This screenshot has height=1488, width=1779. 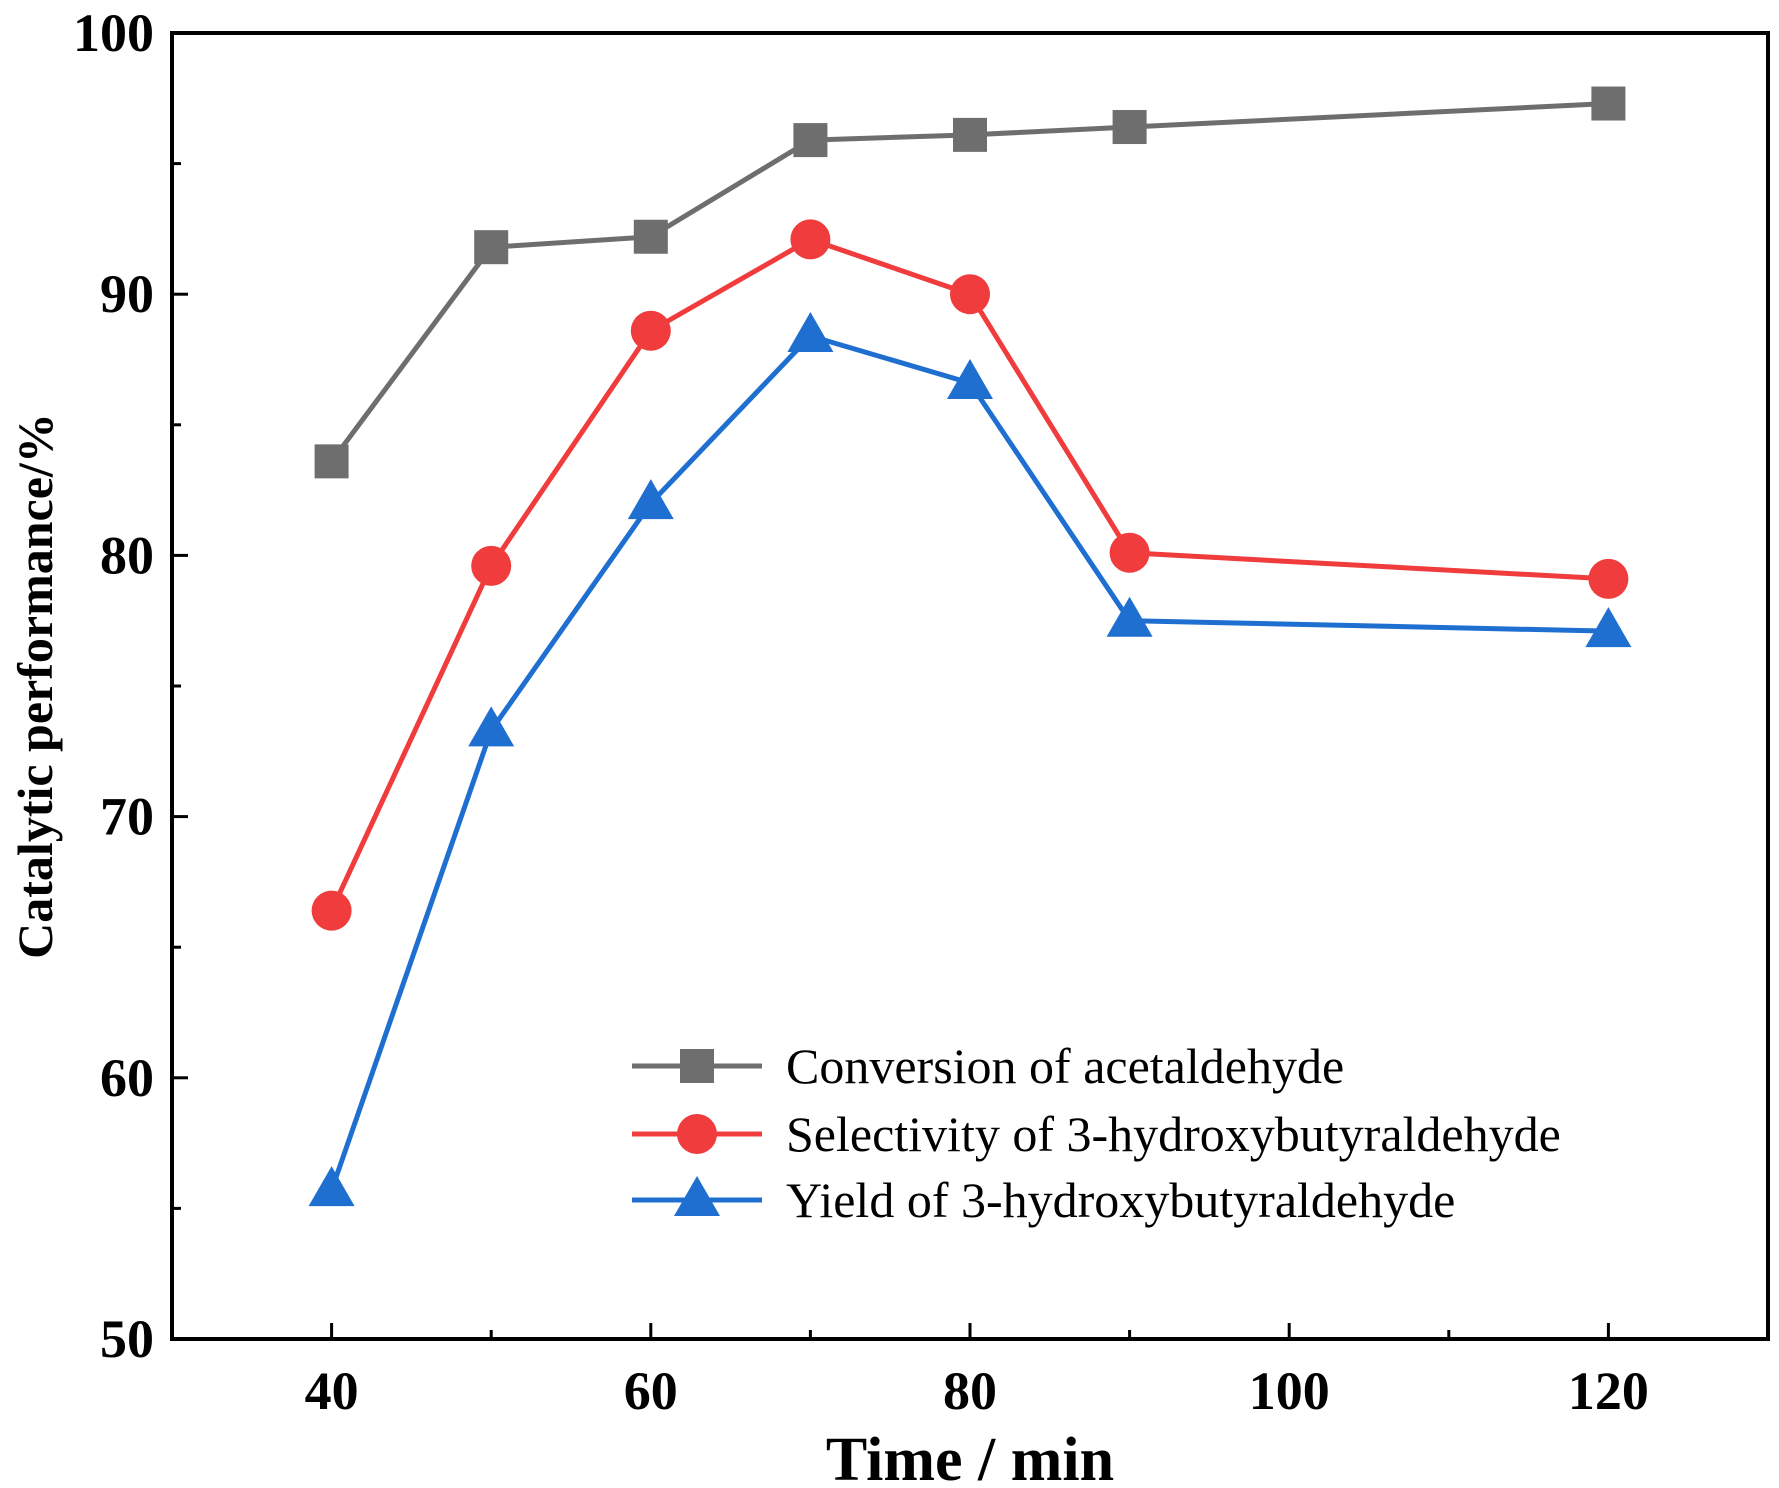 I want to click on legend-item-0: Conversion of acetaldehyde, so click(x=988, y=1066).